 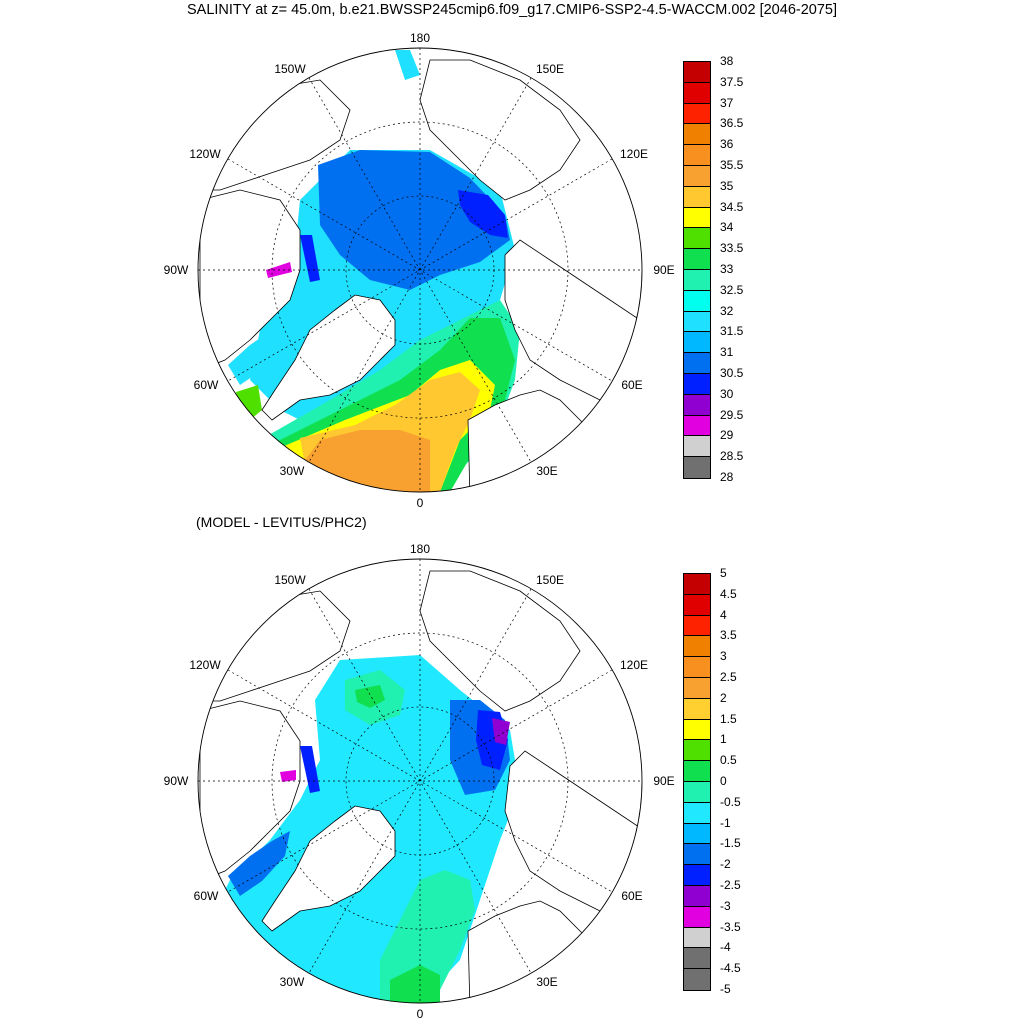 I want to click on salinity-bering, so click(x=407, y=65).